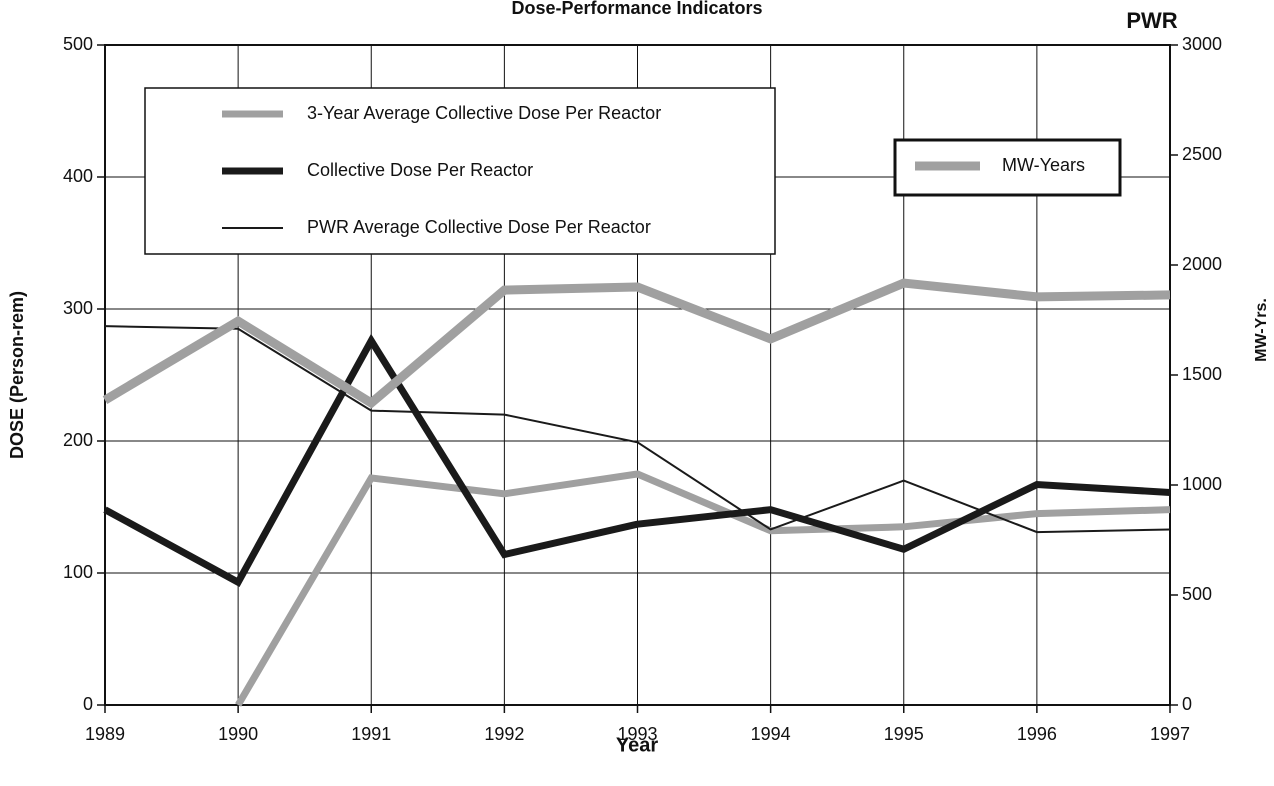 The image size is (1274, 786). I want to click on legend-label: PWR Average Collective Dose Per Reactor, so click(479, 227).